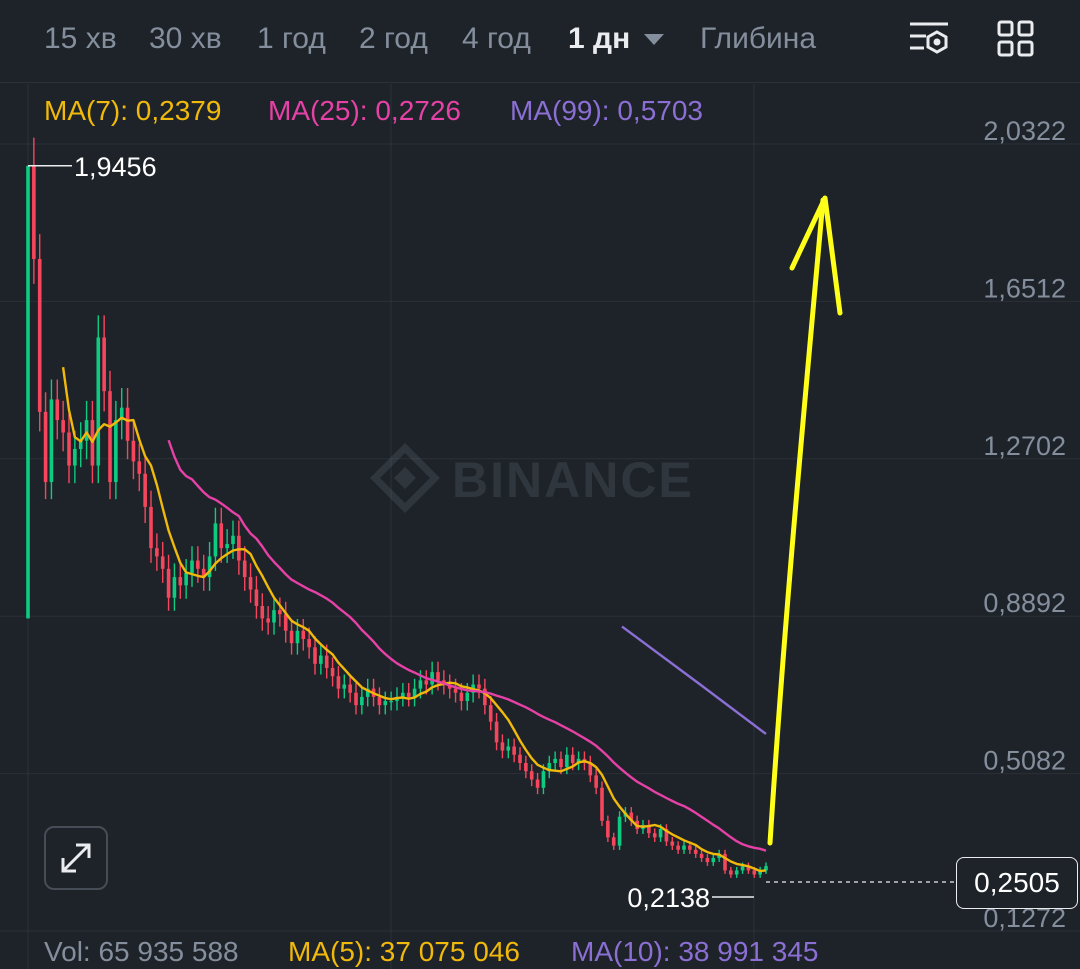 The width and height of the screenshot is (1080, 969). Describe the element at coordinates (695, 951) in the screenshot. I see `volume-ma10-legend: MA(10): 38 991 345` at that location.